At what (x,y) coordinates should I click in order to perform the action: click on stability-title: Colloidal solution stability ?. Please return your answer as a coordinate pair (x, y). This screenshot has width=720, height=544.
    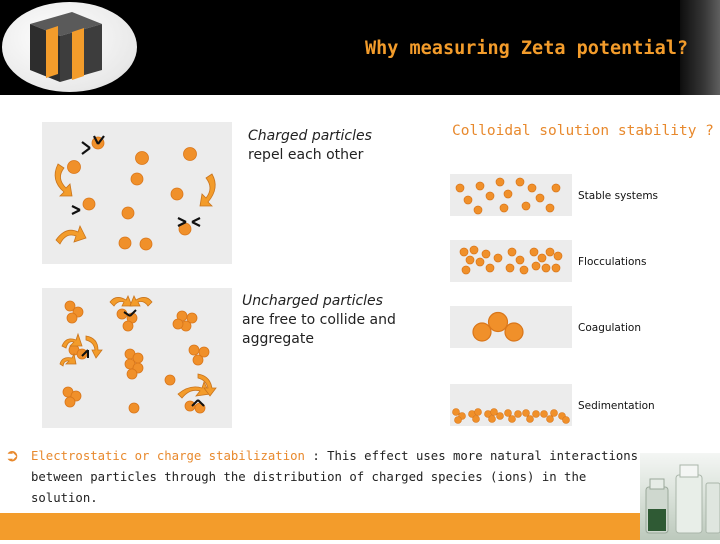
    Looking at the image, I should click on (583, 131).